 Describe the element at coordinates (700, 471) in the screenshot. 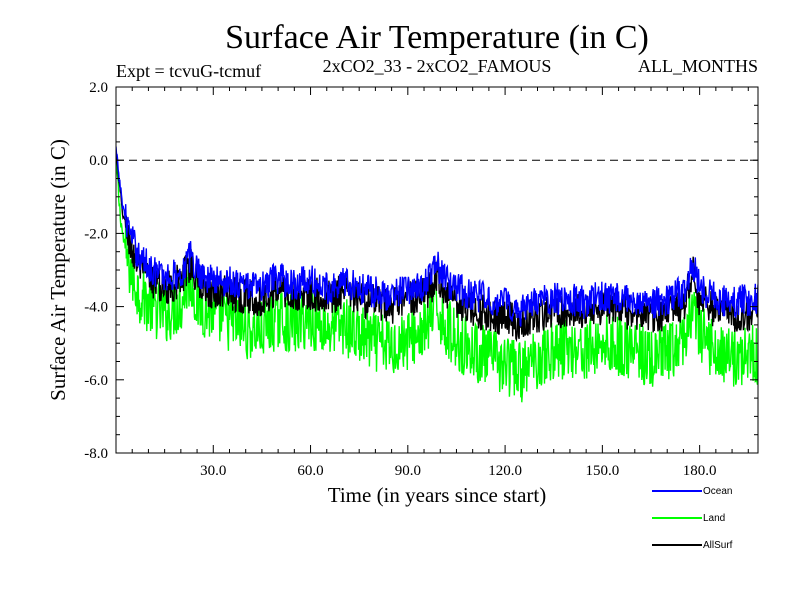

I see `x-tick-label: 180.0` at that location.